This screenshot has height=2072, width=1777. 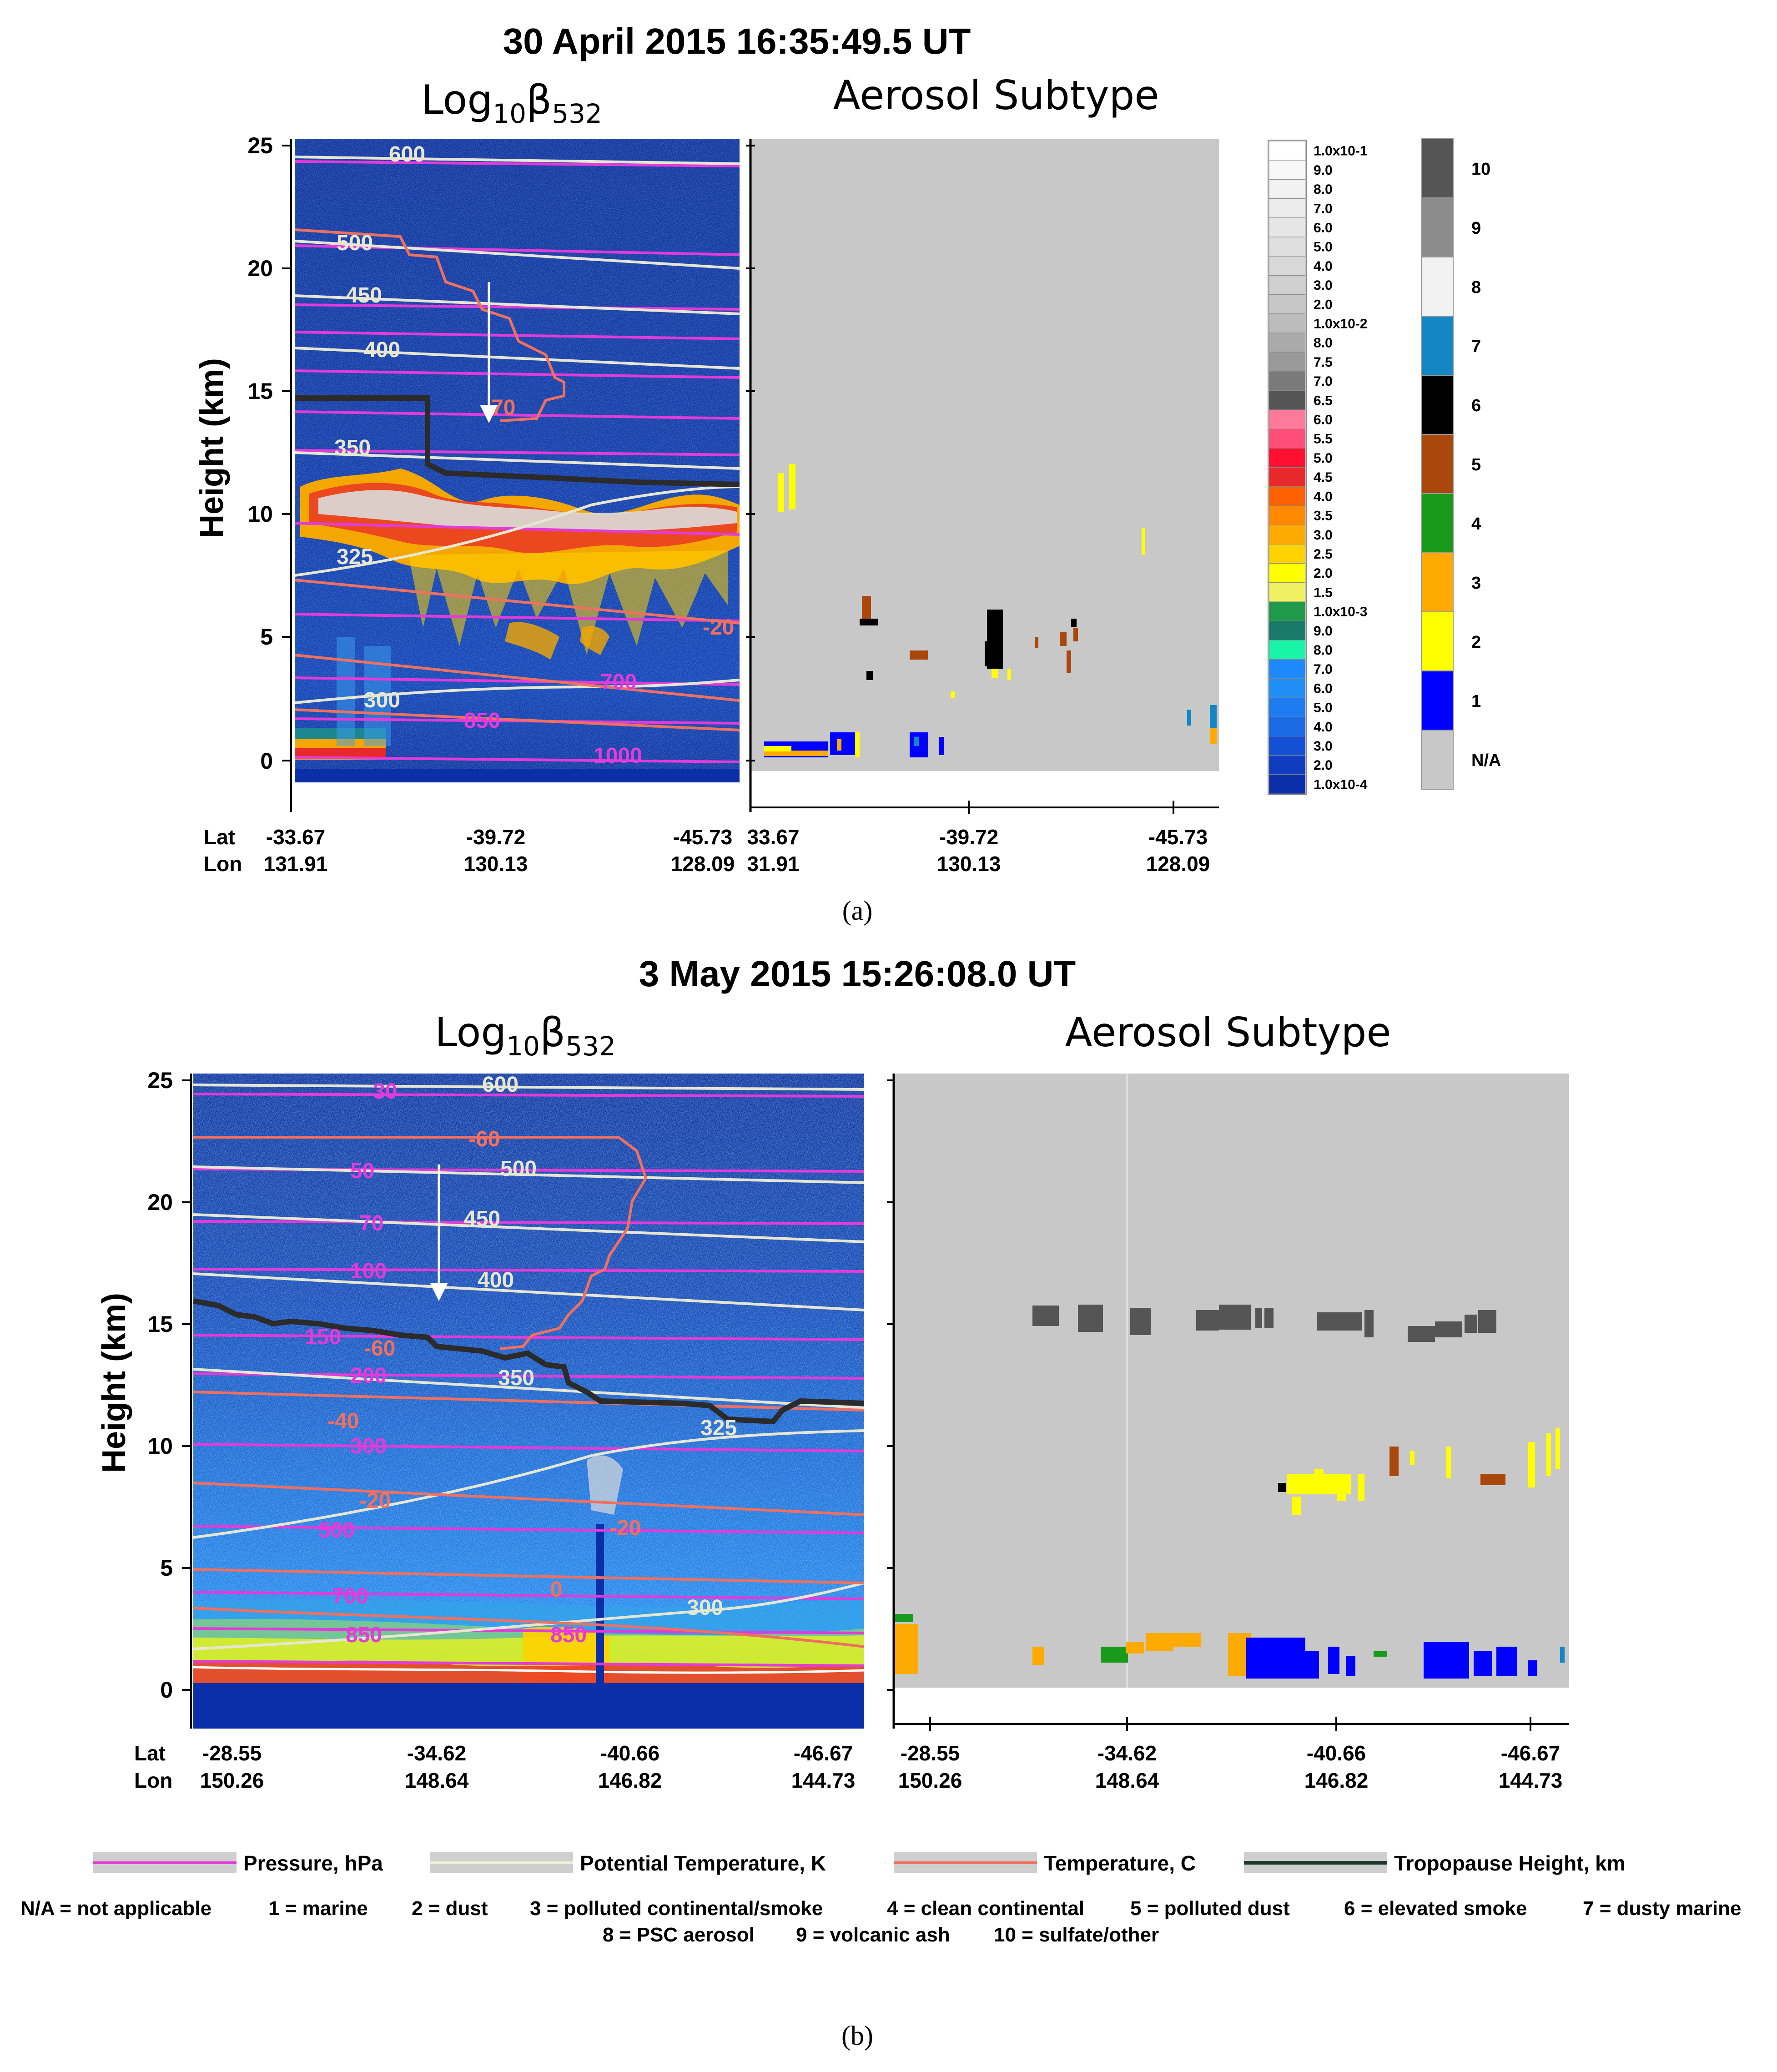 What do you see at coordinates (525, 1035) in the screenshot?
I see `panel-b-backscatter-title: Log10β532` at bounding box center [525, 1035].